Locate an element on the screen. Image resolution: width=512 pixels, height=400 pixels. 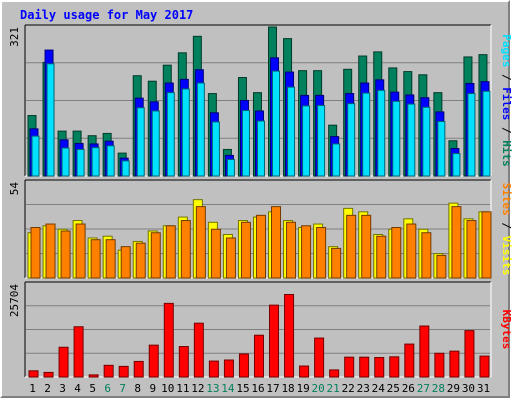
x-tick-label-day-23: 23 is located at coordinates (363, 388).